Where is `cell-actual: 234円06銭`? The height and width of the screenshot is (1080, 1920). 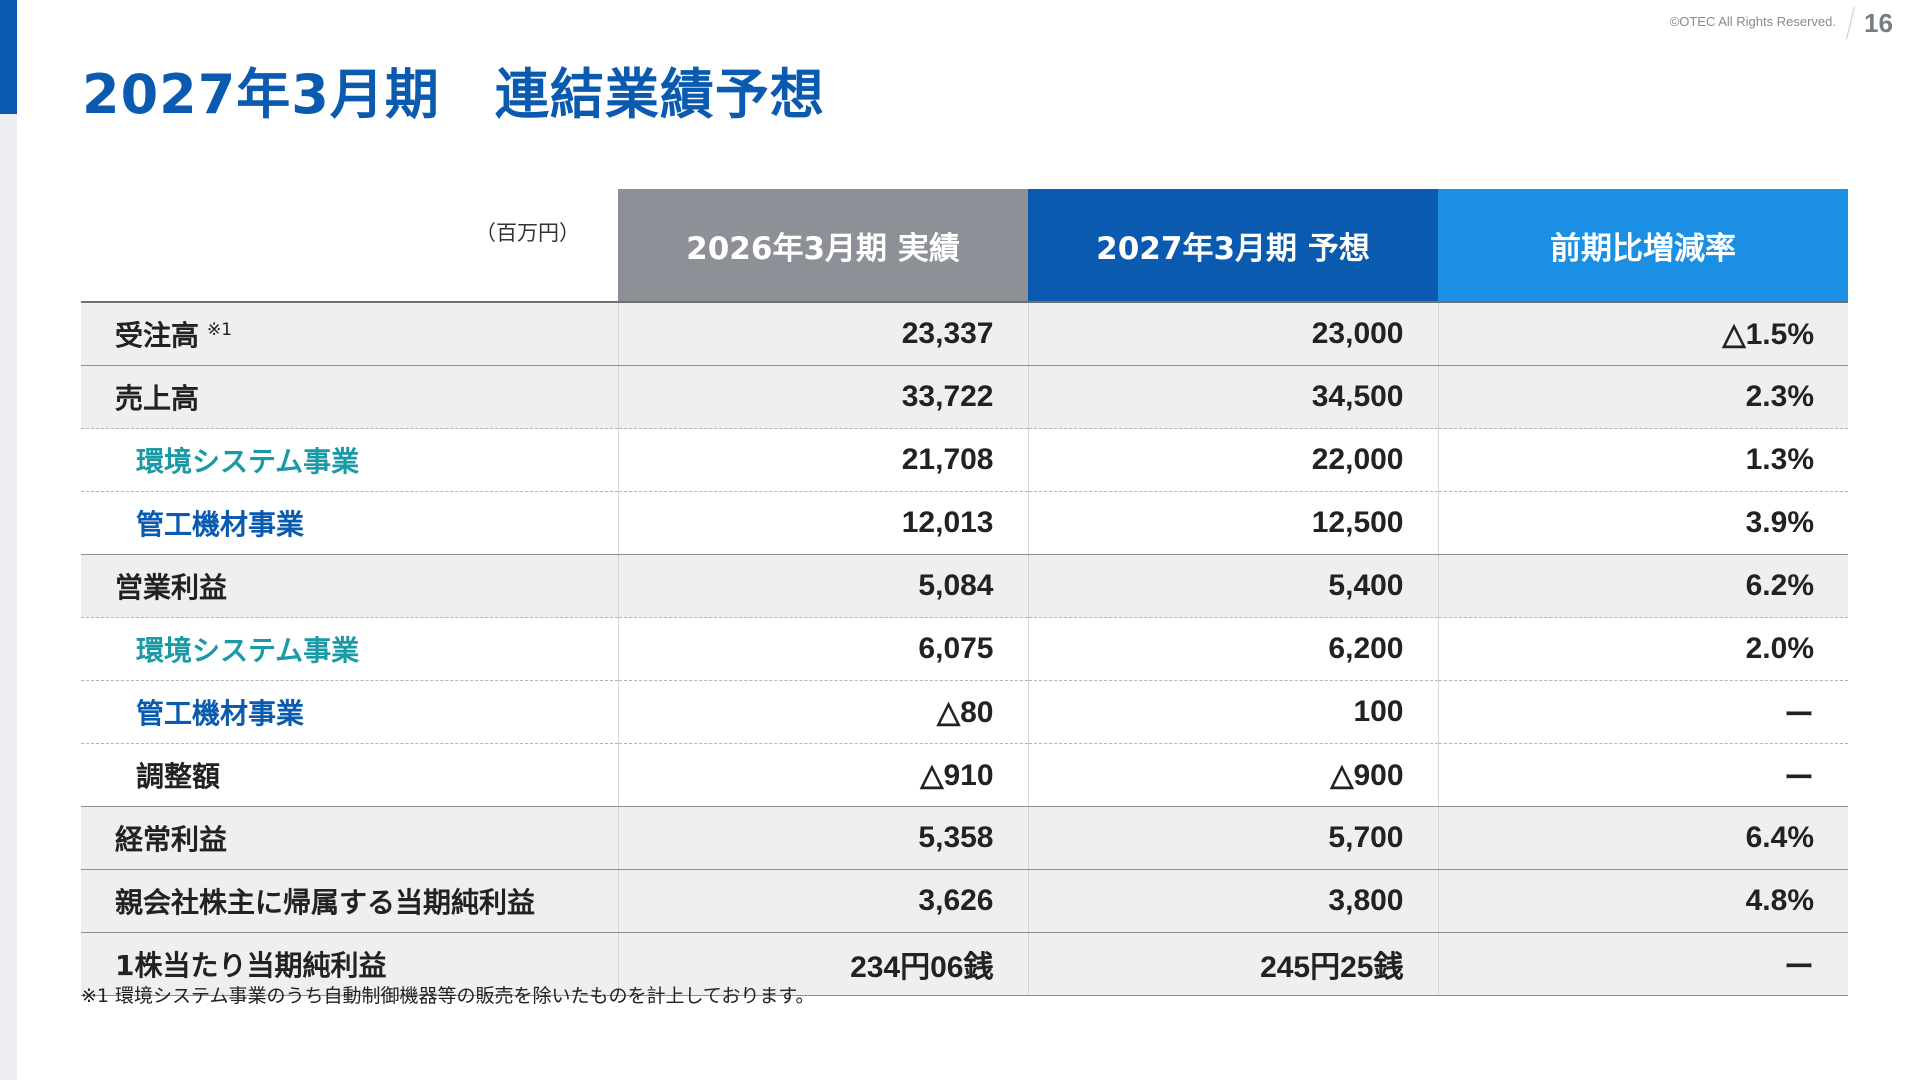 cell-actual: 234円06銭 is located at coordinates (822, 964).